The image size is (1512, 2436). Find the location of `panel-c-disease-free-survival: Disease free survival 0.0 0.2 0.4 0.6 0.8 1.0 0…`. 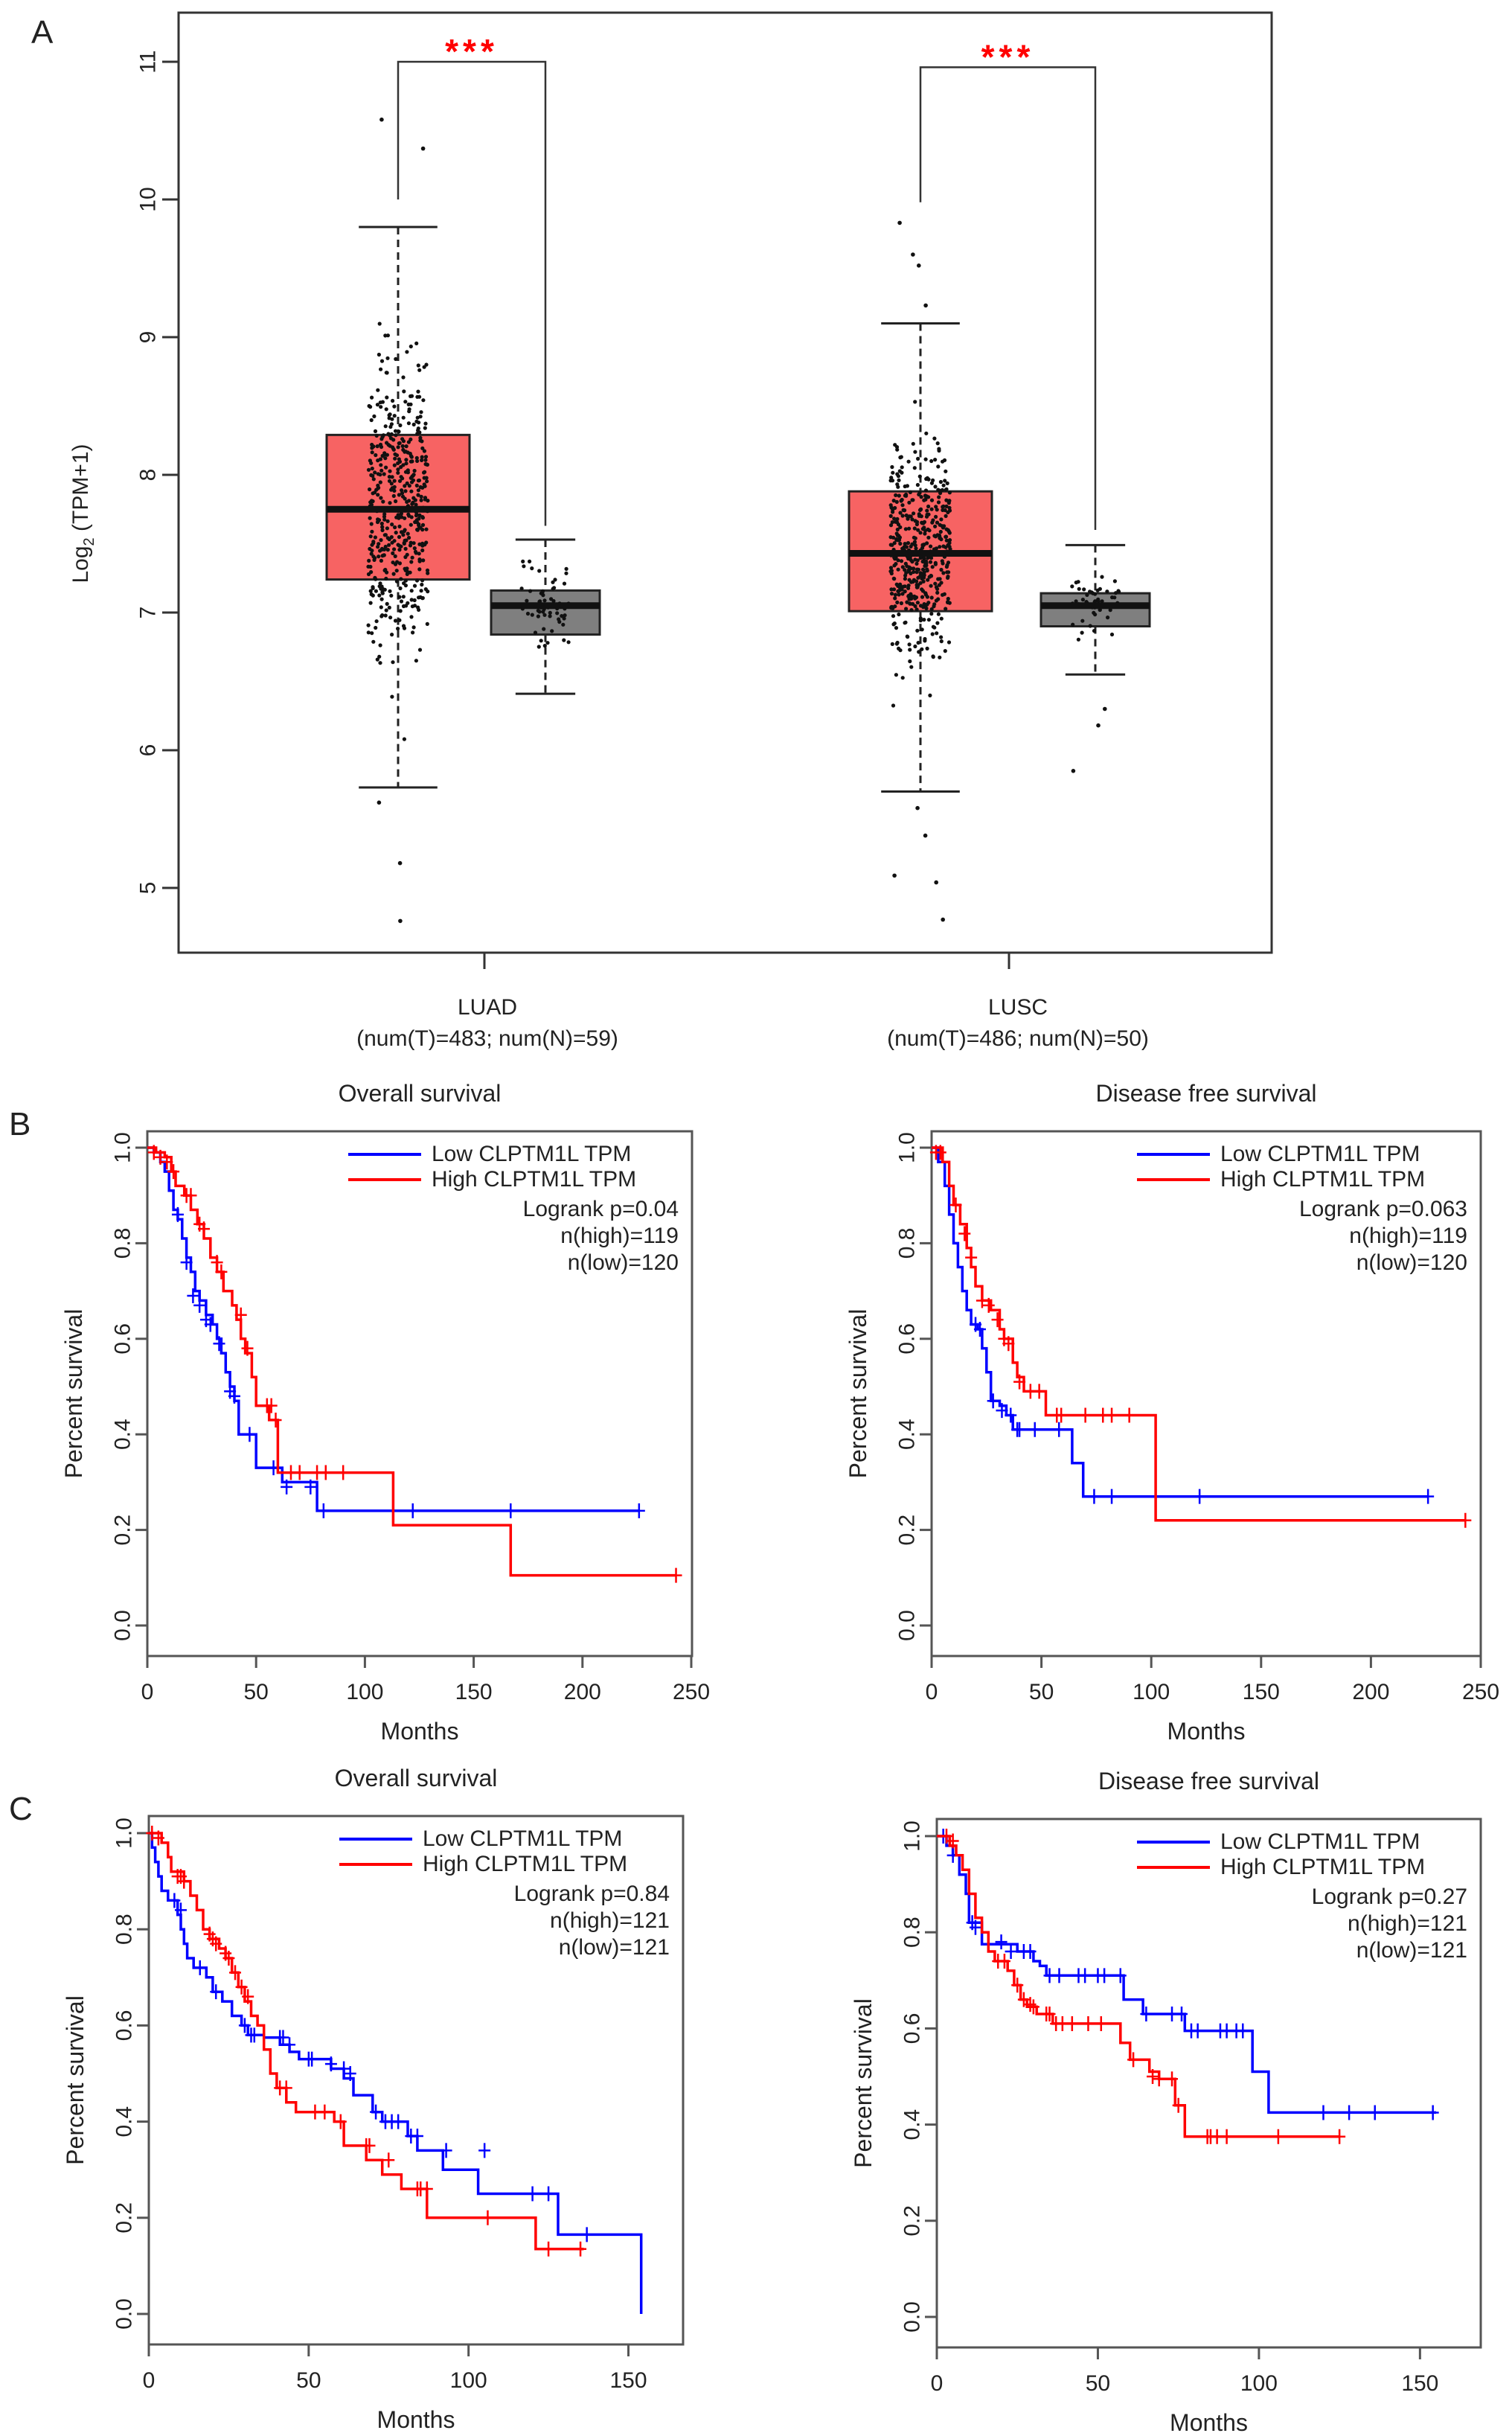

panel-c-disease-free-survival: Disease free survival 0.0 0.2 0.4 0.6 0.8 1.0 0… is located at coordinates (1166, 2102).